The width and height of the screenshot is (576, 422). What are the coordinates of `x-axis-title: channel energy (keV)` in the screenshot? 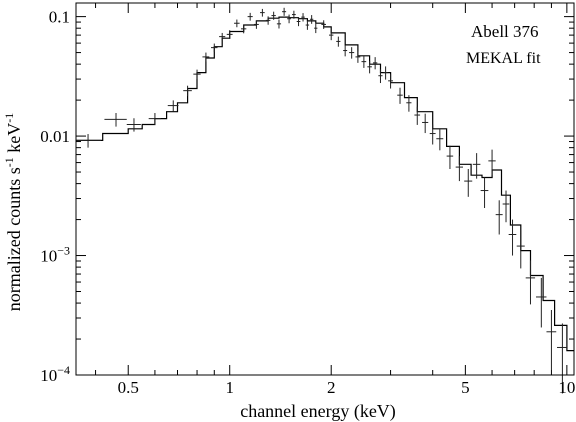 It's located at (318, 411).